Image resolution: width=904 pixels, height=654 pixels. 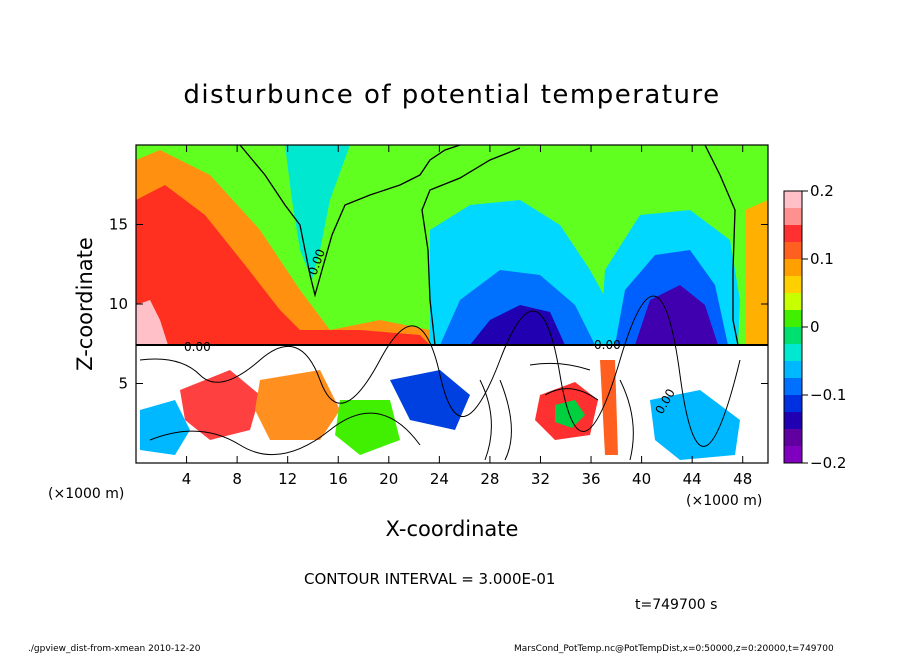 I want to click on boundary-warm-strip-right, so click(x=609, y=407).